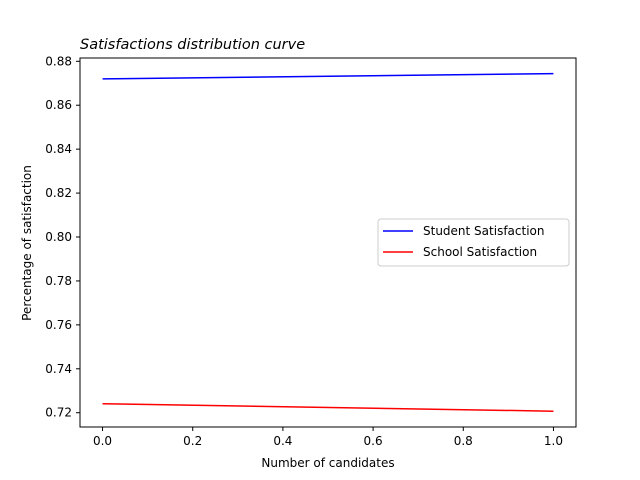  What do you see at coordinates (58, 325) in the screenshot?
I see `y-tick-label: 0.76` at bounding box center [58, 325].